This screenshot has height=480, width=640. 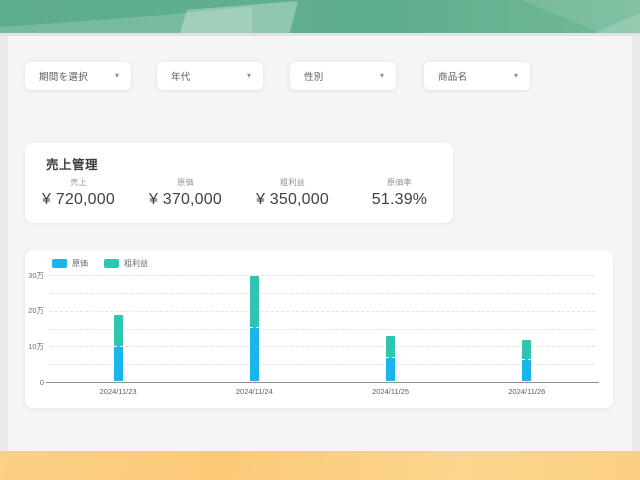 I want to click on metric-gross-profit-value: ¥ 350,000, so click(x=292, y=199).